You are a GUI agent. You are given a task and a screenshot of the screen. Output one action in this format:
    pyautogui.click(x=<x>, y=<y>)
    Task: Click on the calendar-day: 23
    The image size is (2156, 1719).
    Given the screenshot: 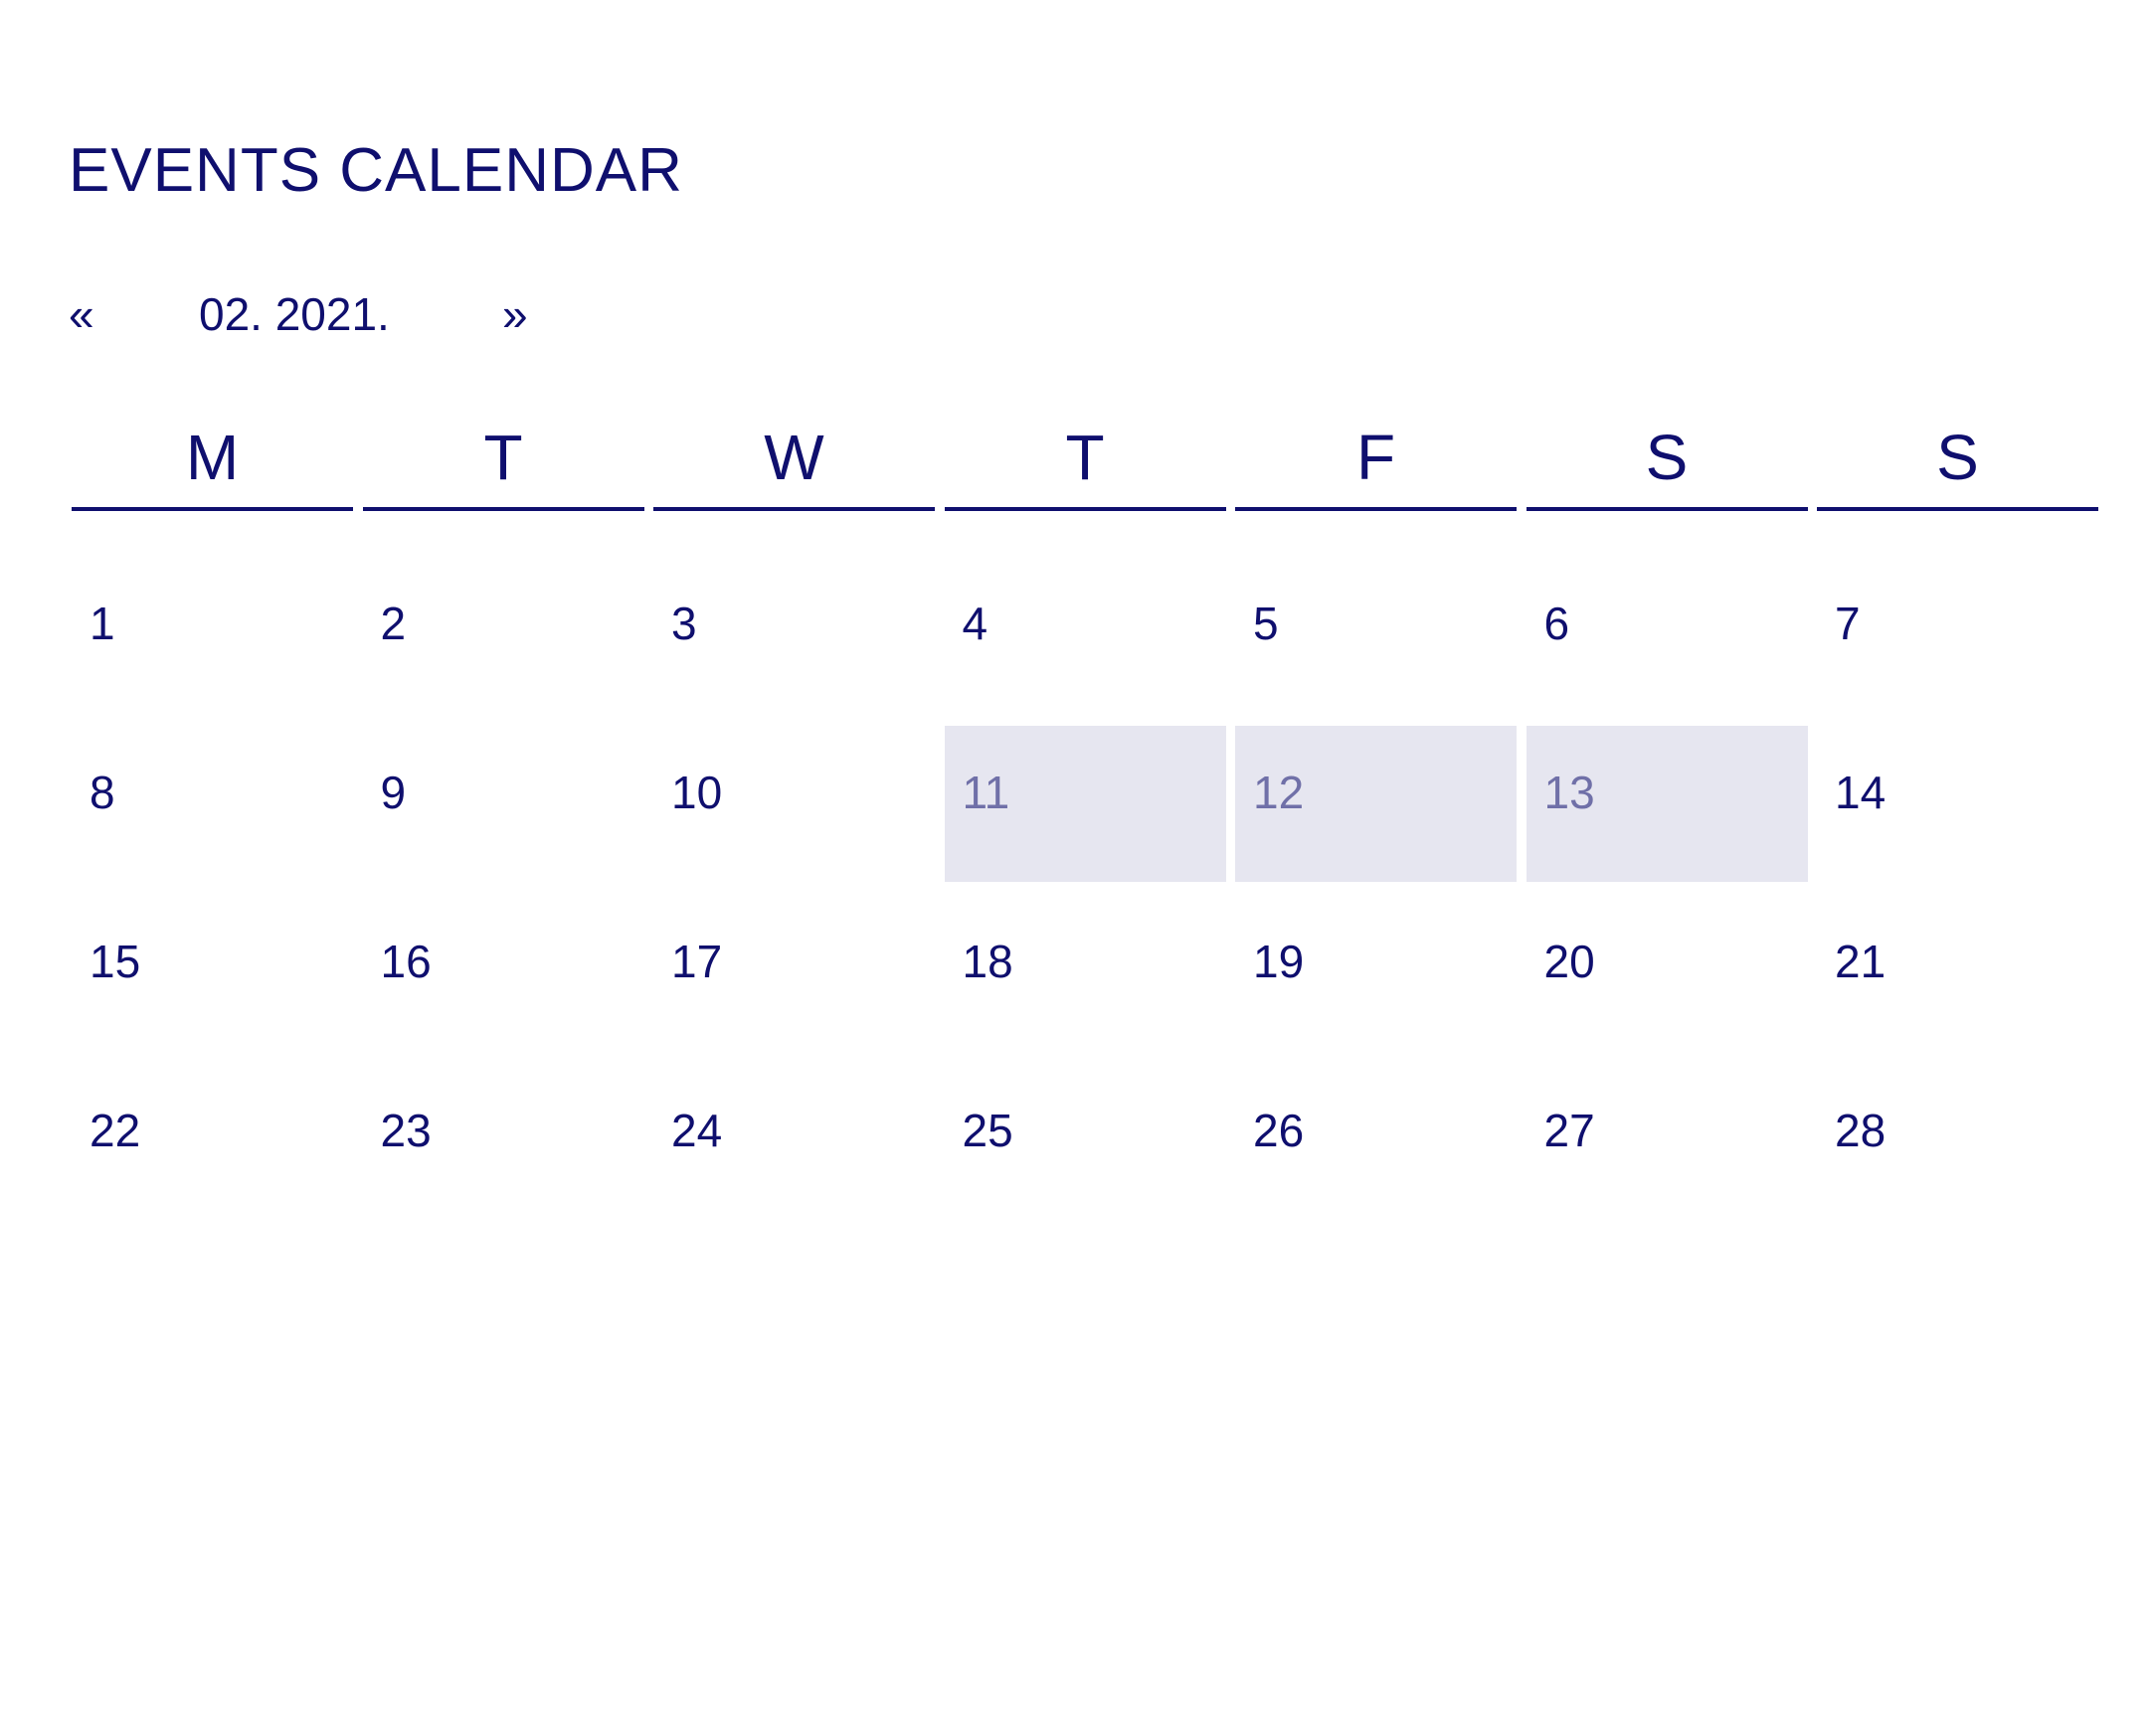 What is the action you would take?
    pyautogui.click(x=503, y=1142)
    